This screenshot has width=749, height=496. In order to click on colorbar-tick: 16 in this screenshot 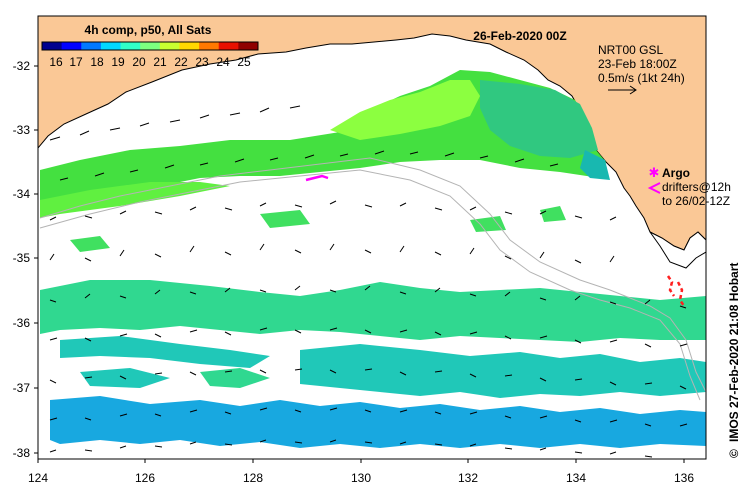, I will do `click(56, 62)`.